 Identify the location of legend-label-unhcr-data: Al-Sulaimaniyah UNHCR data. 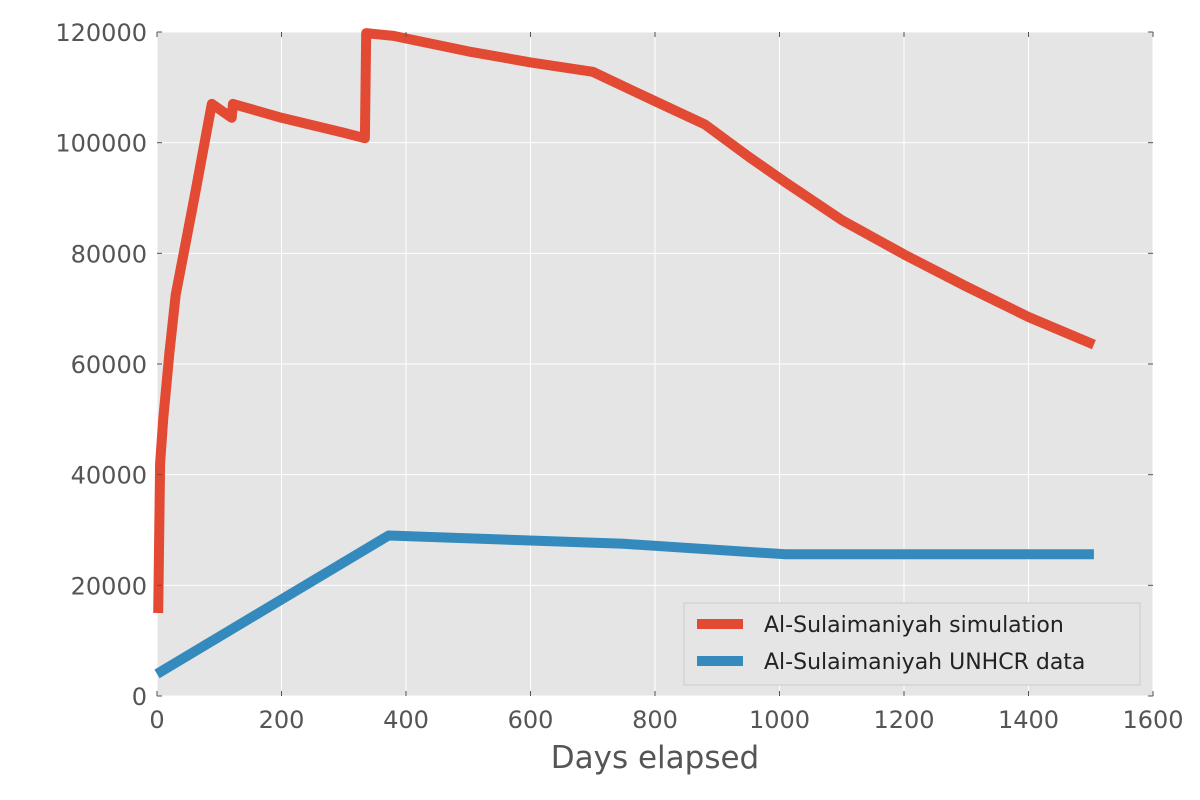
(924, 662).